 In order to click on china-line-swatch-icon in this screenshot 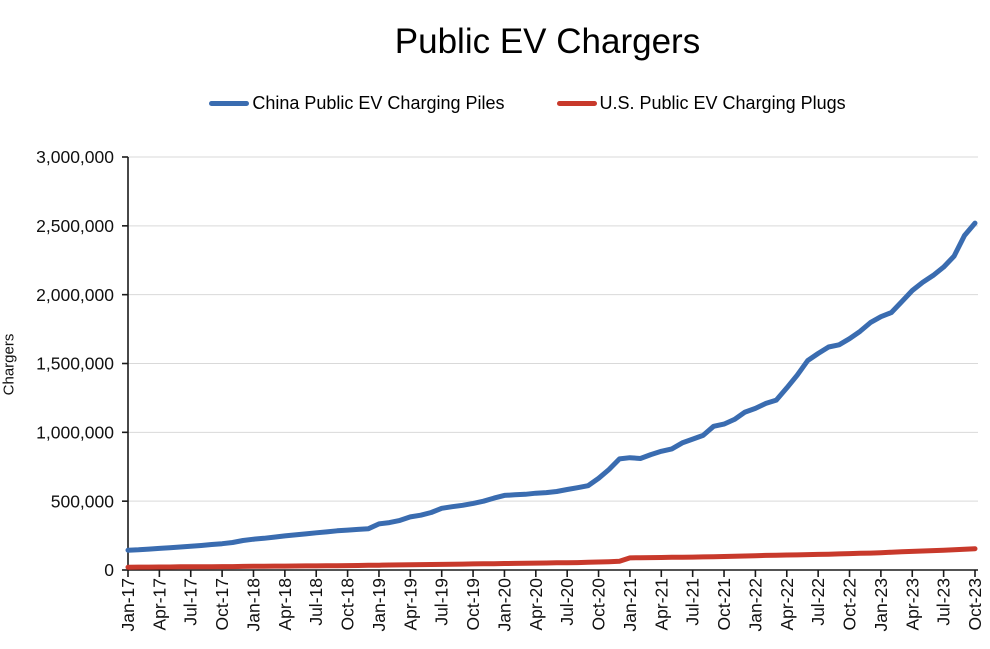, I will do `click(229, 103)`.